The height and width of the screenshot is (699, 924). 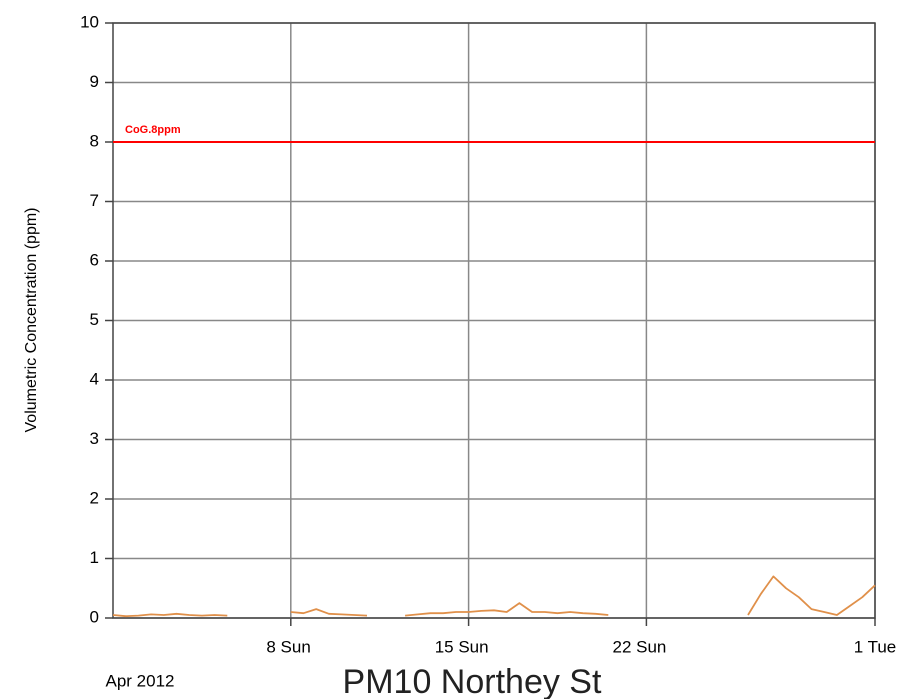 I want to click on data-line, so click(x=494, y=596).